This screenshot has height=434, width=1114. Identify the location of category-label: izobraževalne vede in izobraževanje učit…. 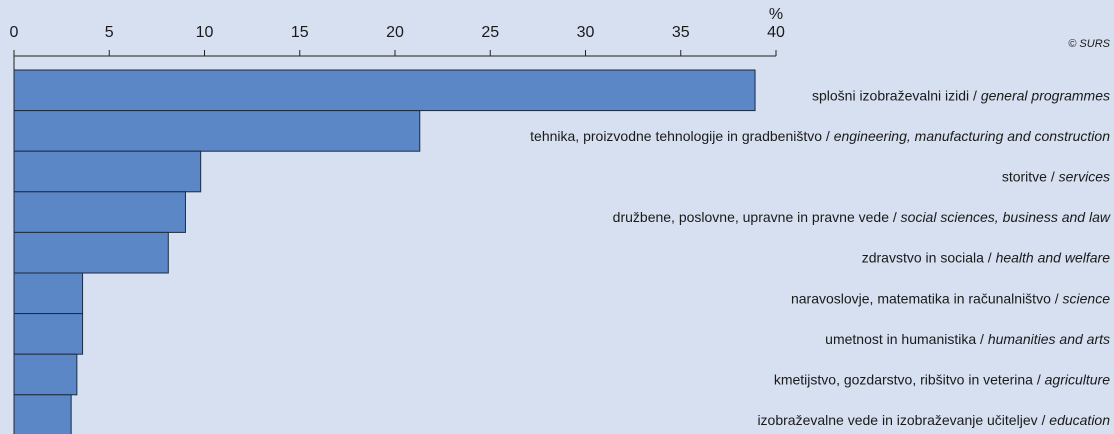
(933, 420).